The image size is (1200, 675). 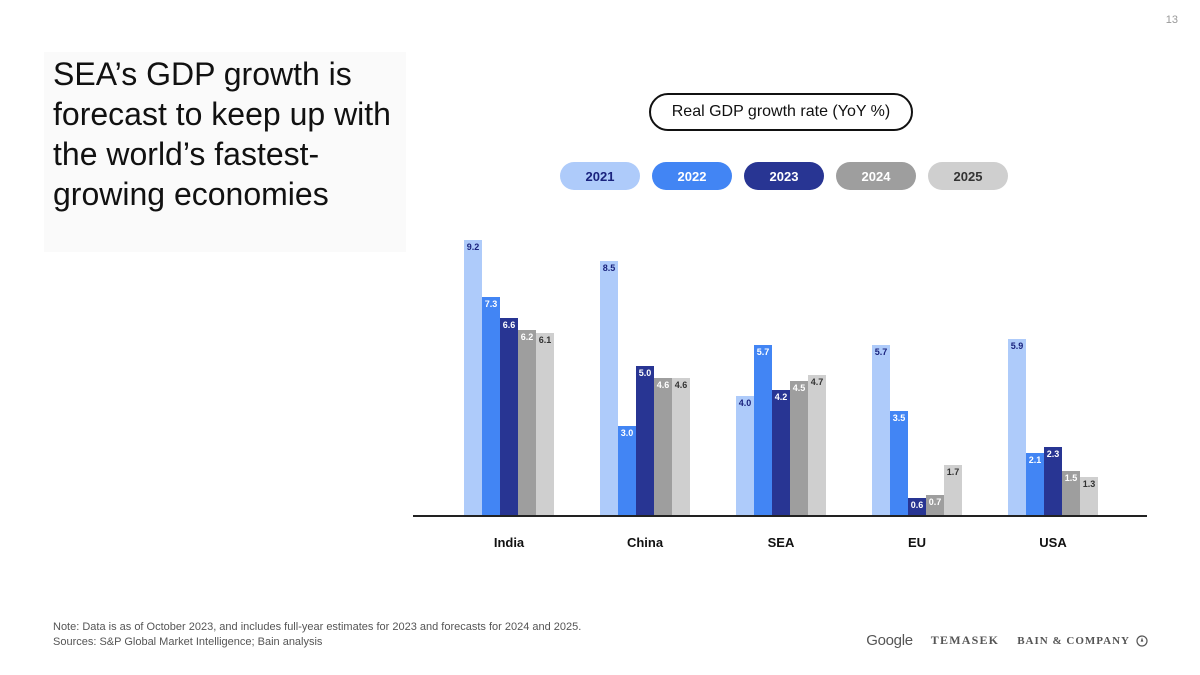 What do you see at coordinates (1071, 493) in the screenshot?
I see `bar-usa-2024` at bounding box center [1071, 493].